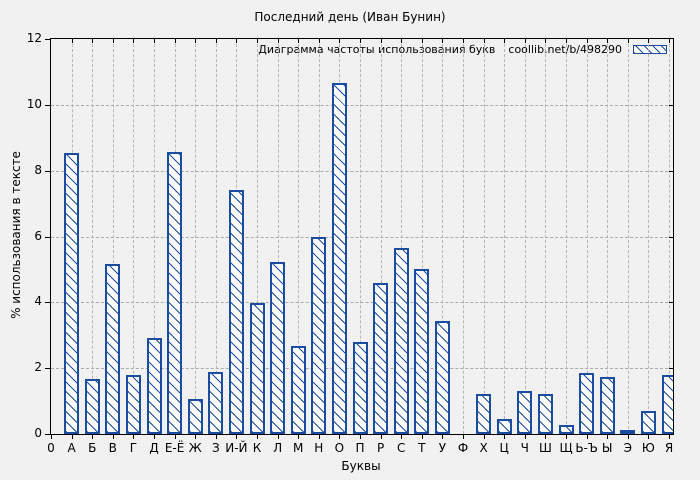  Describe the element at coordinates (257, 448) in the screenshot. I see `x-tick-label: К` at that location.